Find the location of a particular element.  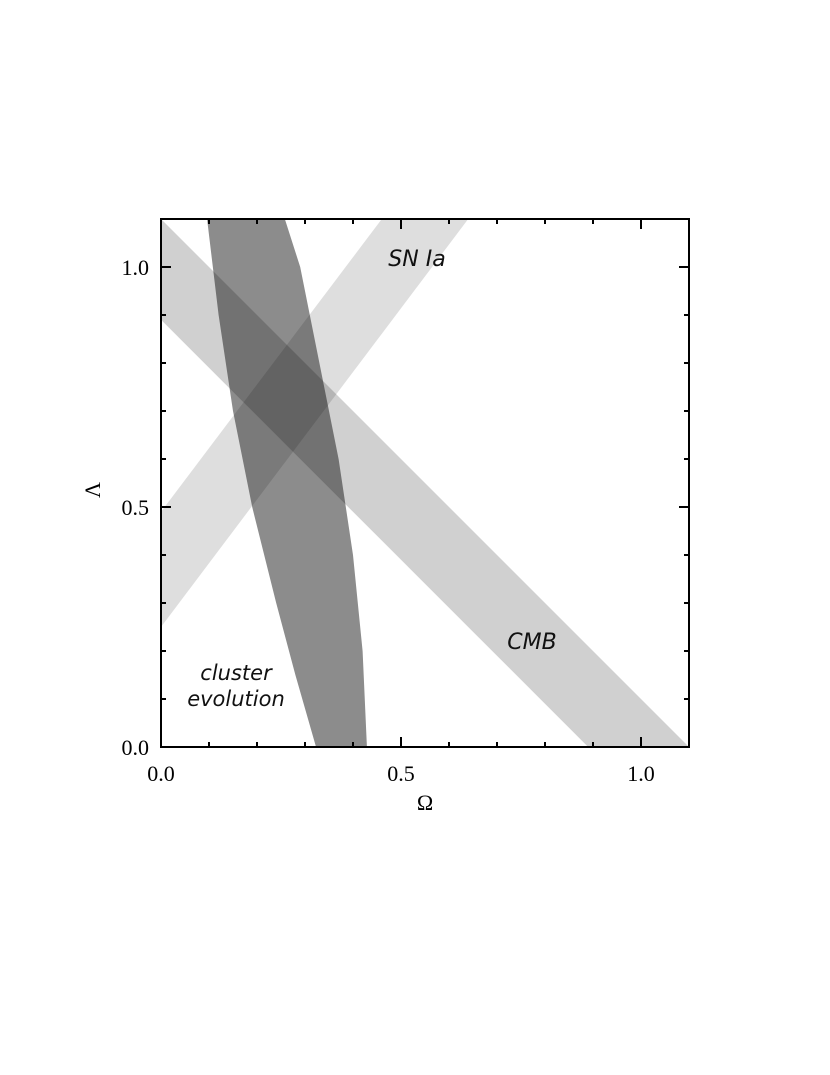

x-tick-label: 0.0 is located at coordinates (161, 773).